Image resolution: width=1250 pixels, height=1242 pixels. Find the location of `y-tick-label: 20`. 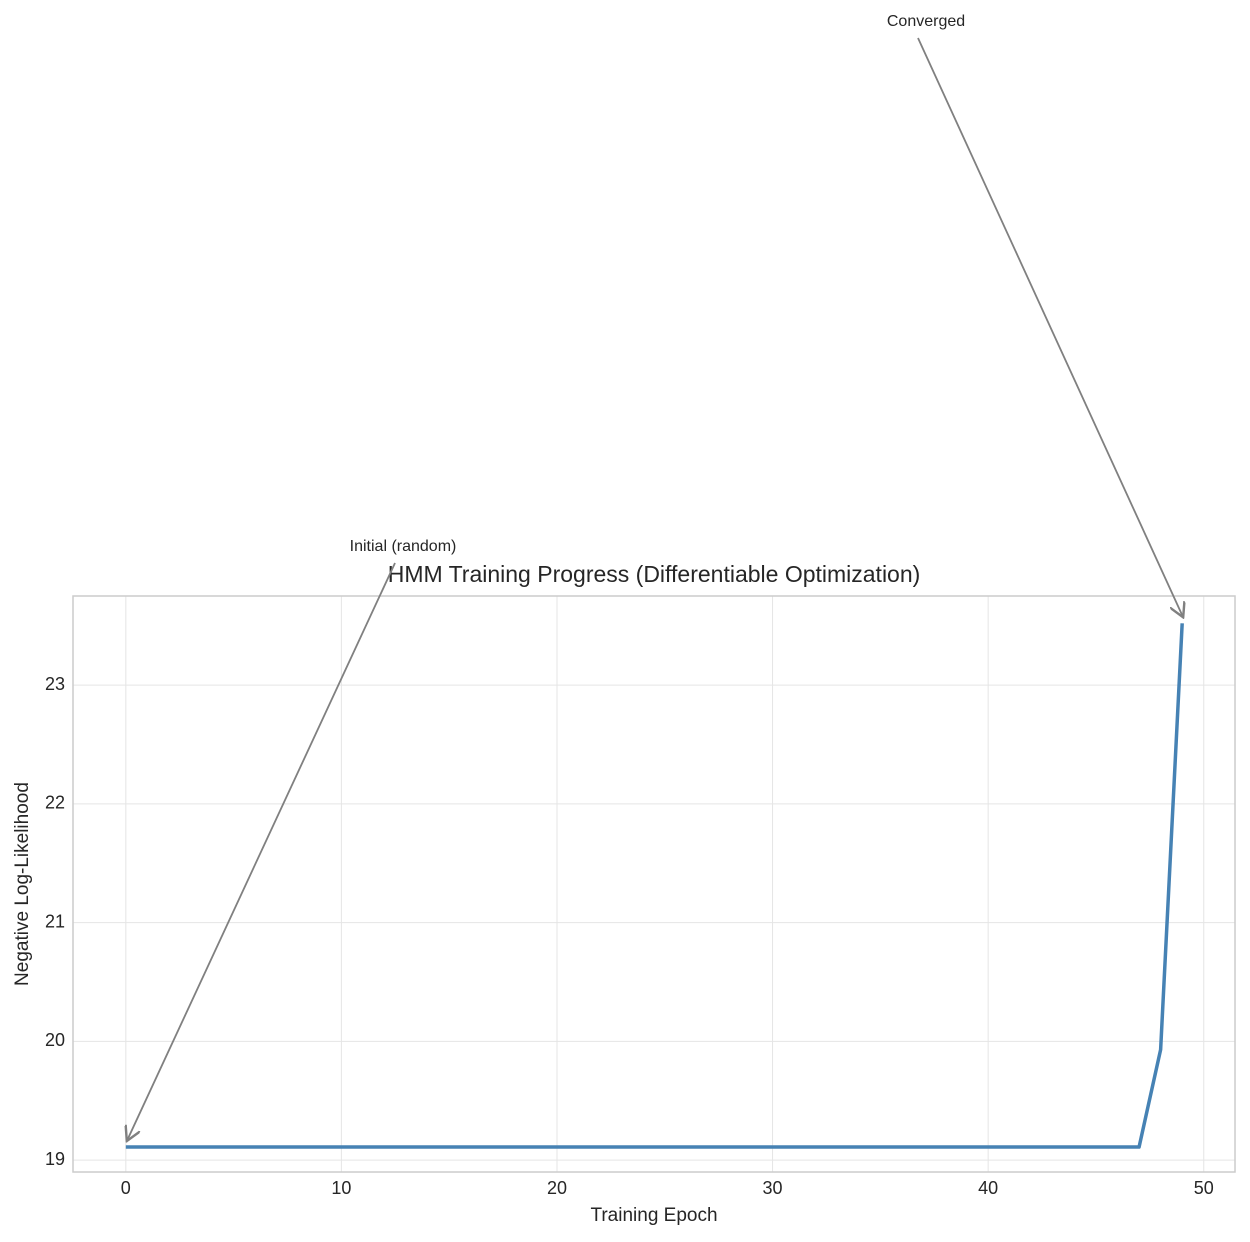

y-tick-label: 20 is located at coordinates (55, 1040).